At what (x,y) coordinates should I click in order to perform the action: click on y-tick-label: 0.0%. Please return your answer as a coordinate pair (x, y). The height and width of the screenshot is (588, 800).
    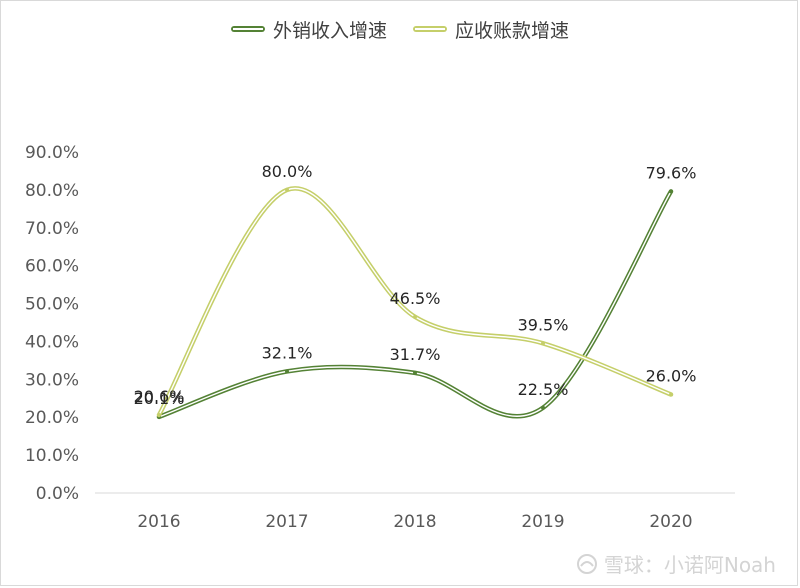
    Looking at the image, I should click on (57, 494).